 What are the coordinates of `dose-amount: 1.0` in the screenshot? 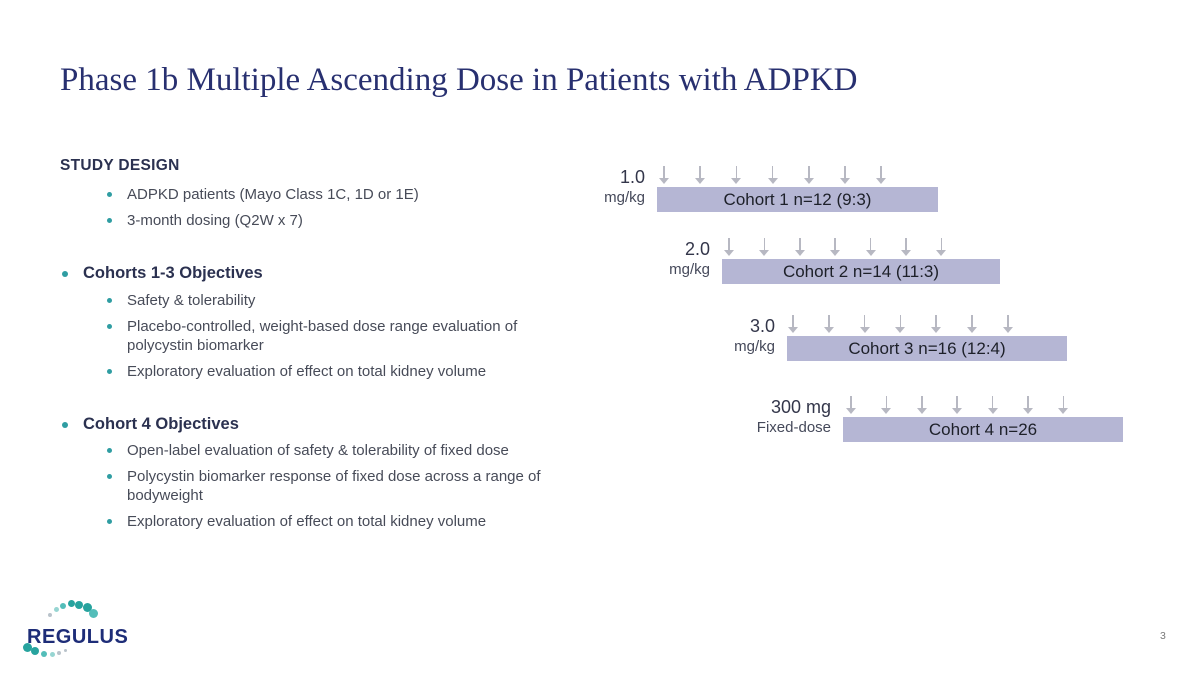 It's located at (632, 177).